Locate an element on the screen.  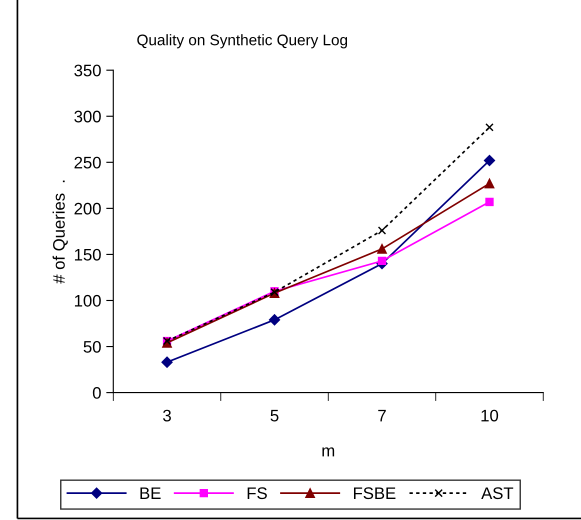
y-tick-label: 250 is located at coordinates (87, 162).